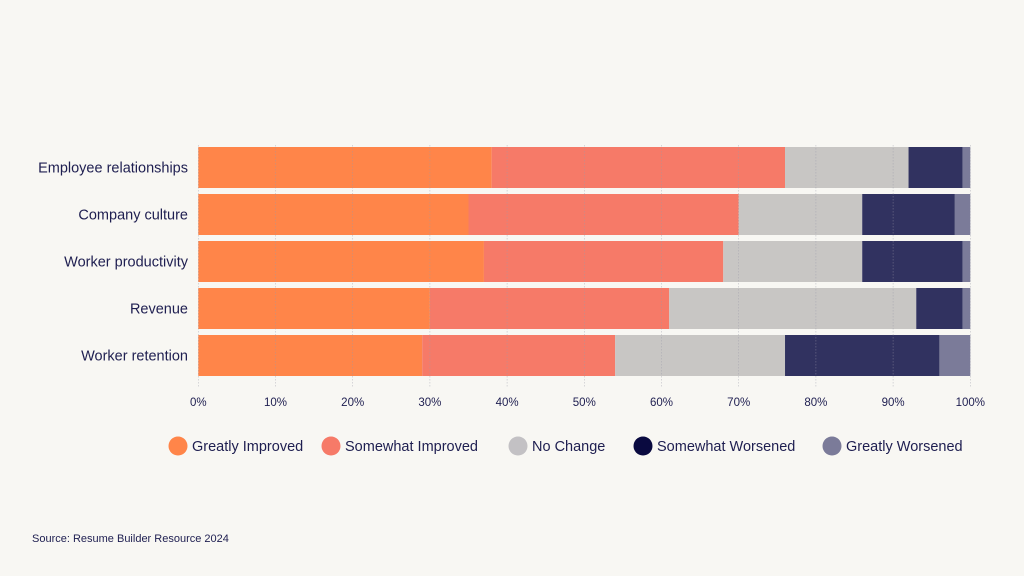 The width and height of the screenshot is (1024, 576). What do you see at coordinates (411, 447) in the screenshot?
I see `legend-label: Somewhat Improved` at bounding box center [411, 447].